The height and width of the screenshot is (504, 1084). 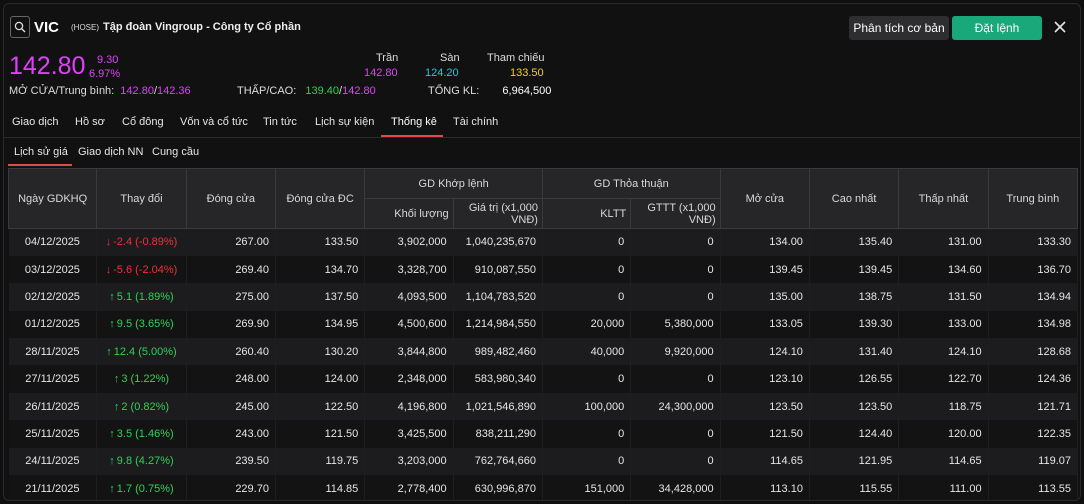 What do you see at coordinates (62, 91) in the screenshot?
I see `open-average-label: MỞ CỬA/Trung bình:` at bounding box center [62, 91].